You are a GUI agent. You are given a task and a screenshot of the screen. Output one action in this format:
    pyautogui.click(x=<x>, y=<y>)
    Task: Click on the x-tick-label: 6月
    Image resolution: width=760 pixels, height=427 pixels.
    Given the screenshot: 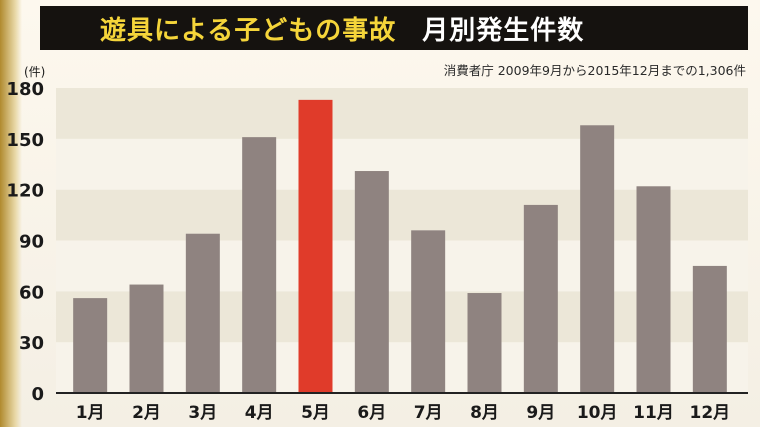 What is the action you would take?
    pyautogui.click(x=371, y=413)
    